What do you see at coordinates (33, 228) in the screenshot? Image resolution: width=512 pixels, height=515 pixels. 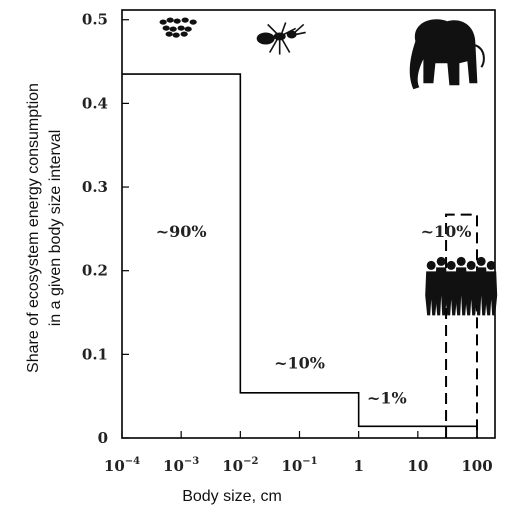 I see `y-axis-label-line1: Share of ecosystem energy consumption` at bounding box center [33, 228].